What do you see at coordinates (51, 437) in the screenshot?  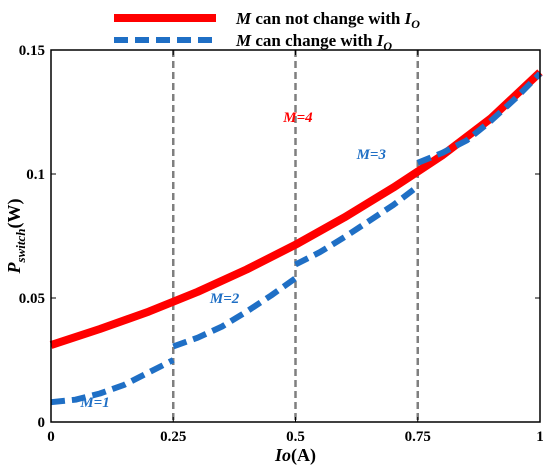 I see `x-tick-label: 0` at bounding box center [51, 437].